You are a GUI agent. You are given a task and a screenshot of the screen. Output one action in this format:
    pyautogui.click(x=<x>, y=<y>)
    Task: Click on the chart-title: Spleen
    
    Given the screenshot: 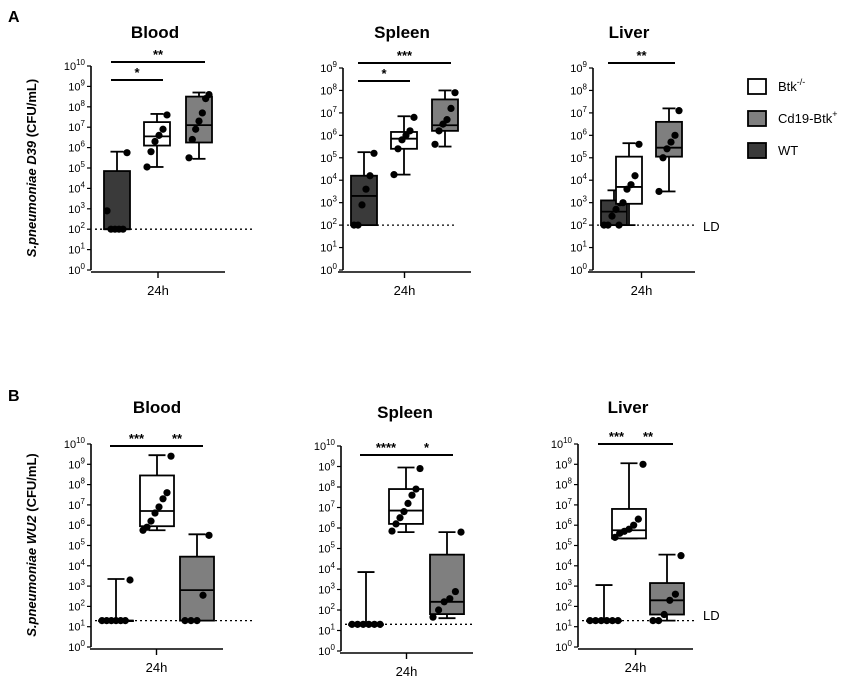 What is the action you would take?
    pyautogui.click(x=402, y=32)
    